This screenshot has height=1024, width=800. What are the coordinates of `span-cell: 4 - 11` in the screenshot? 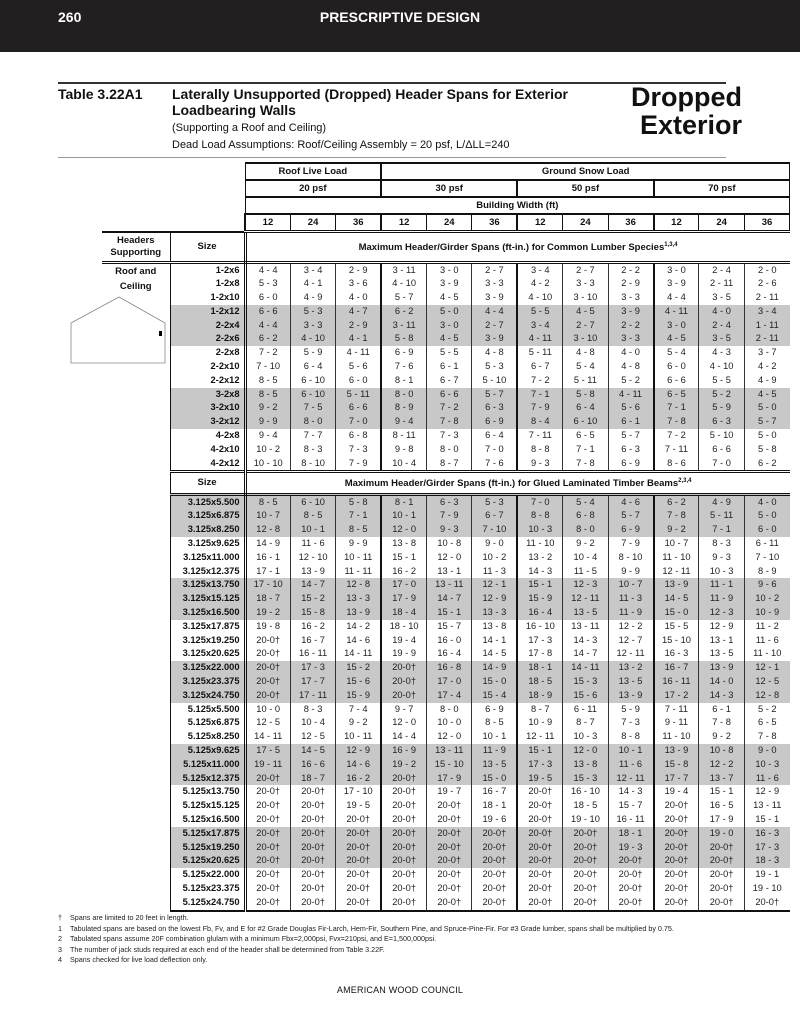 It's located at (358, 353).